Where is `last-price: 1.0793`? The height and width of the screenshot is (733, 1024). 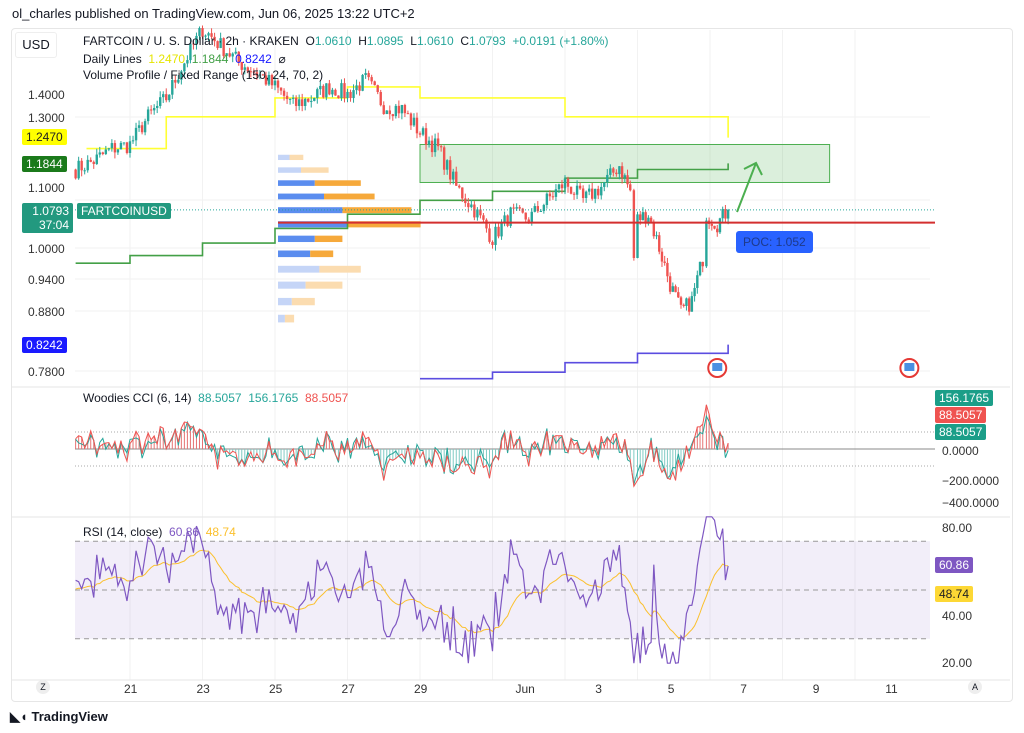 last-price: 1.0793 is located at coordinates (50, 211).